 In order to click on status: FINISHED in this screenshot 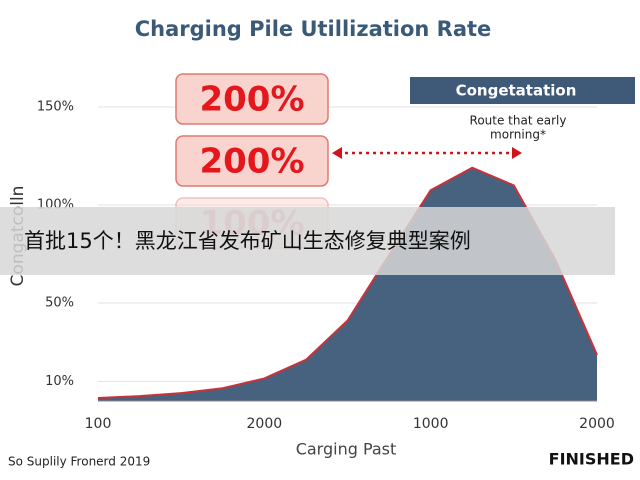, I will do `click(591, 459)`.